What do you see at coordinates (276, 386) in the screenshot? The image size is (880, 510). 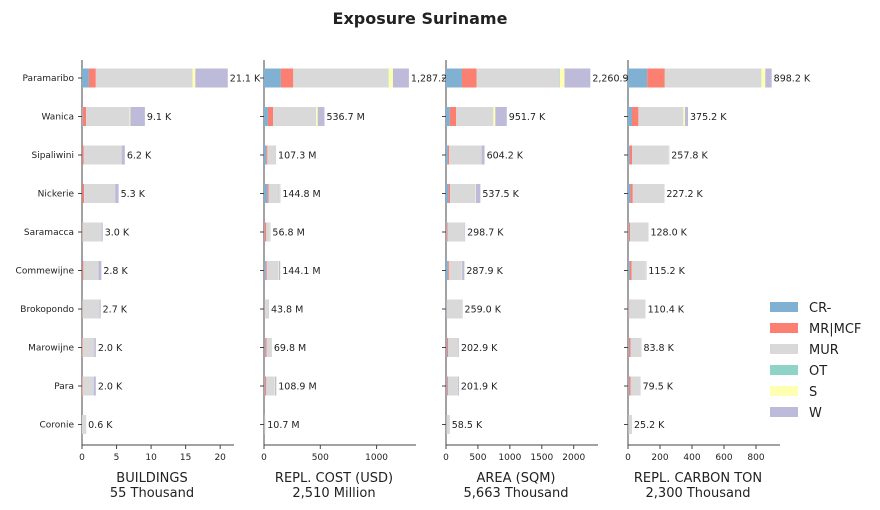 I see `bar-repl_cost-para-w` at bounding box center [276, 386].